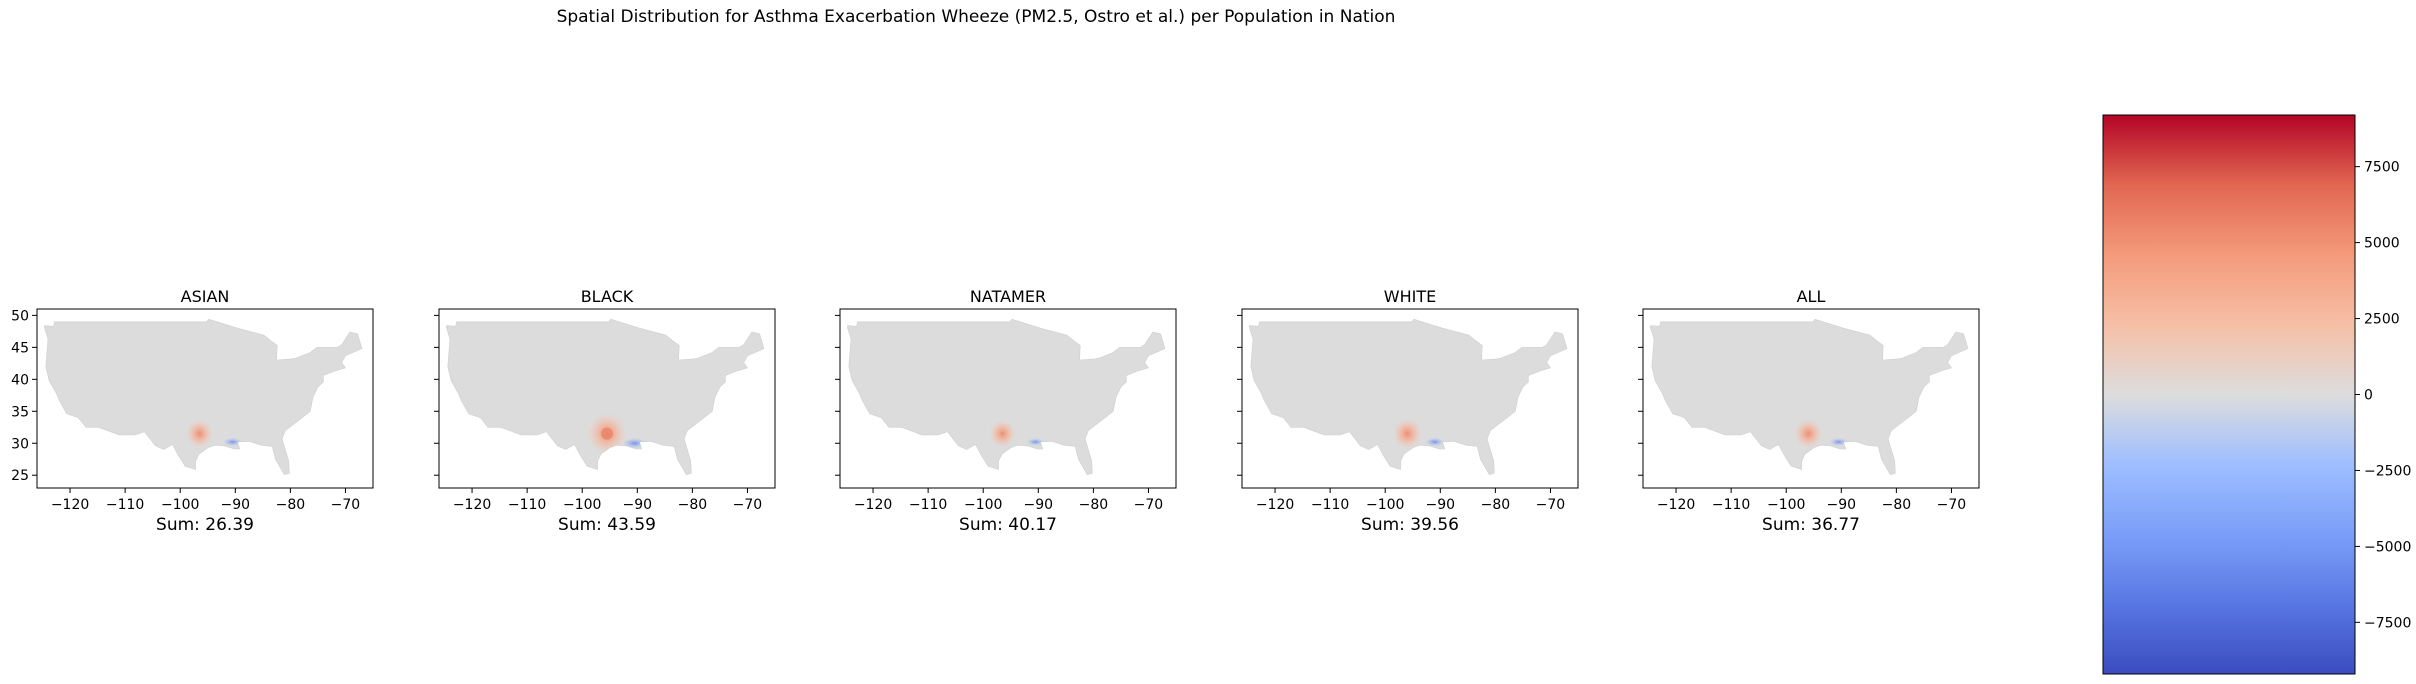 The image size is (2416, 684). I want to click on panel-title: WHITE, so click(1410, 296).